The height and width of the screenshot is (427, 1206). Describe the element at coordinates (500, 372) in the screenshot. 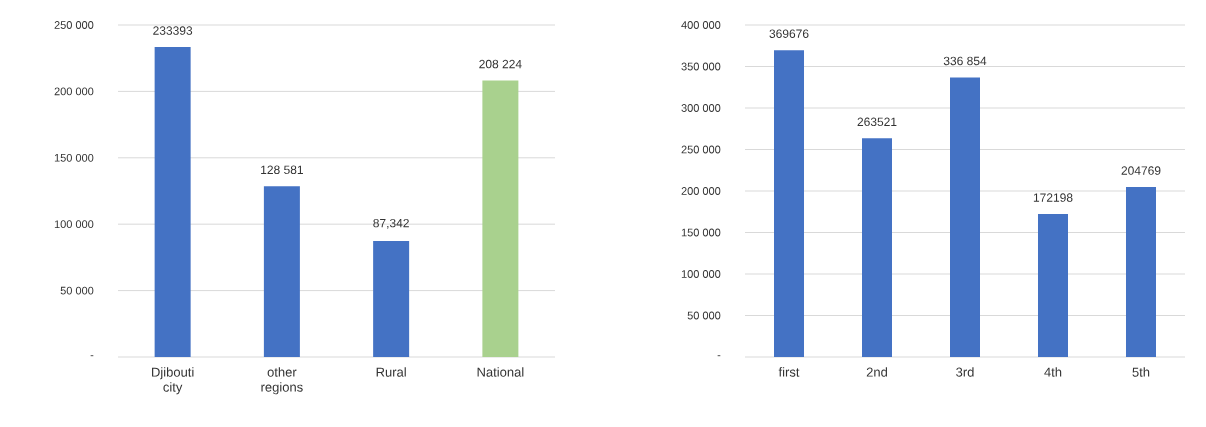

I see `x-tick-label: National` at that location.